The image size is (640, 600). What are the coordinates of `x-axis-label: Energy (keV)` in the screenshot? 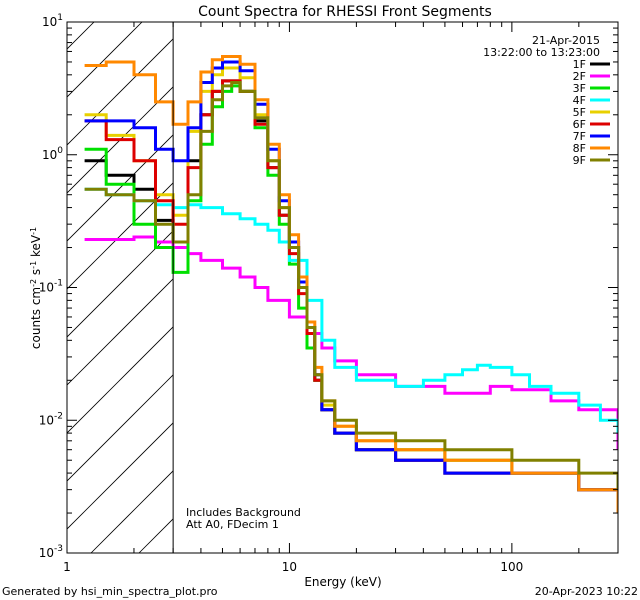 It's located at (342, 582).